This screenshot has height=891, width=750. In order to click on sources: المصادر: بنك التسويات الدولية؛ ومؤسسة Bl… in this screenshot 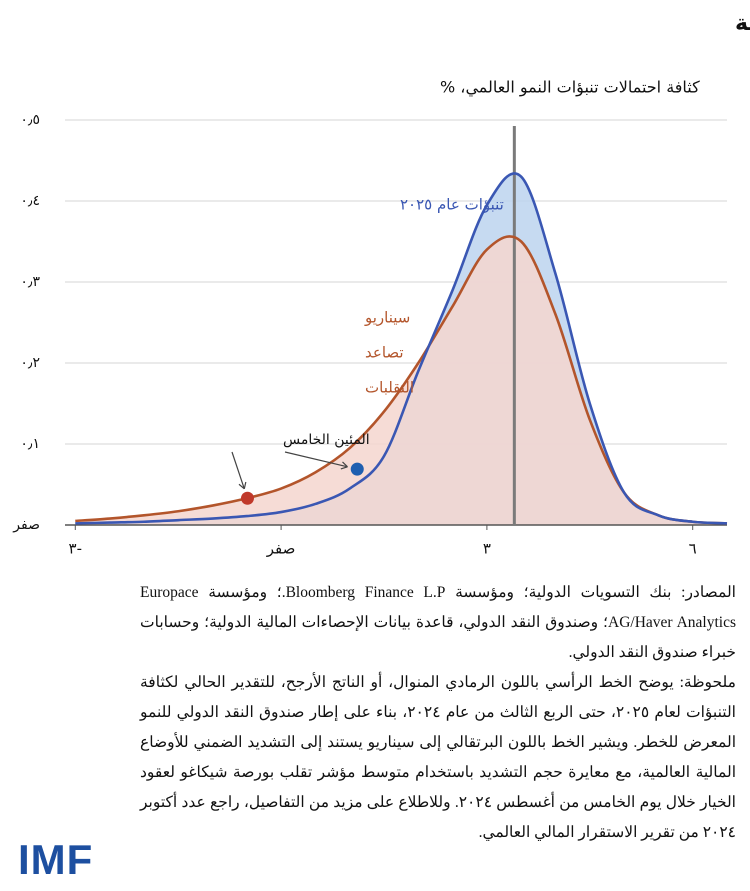, I will do `click(438, 622)`.